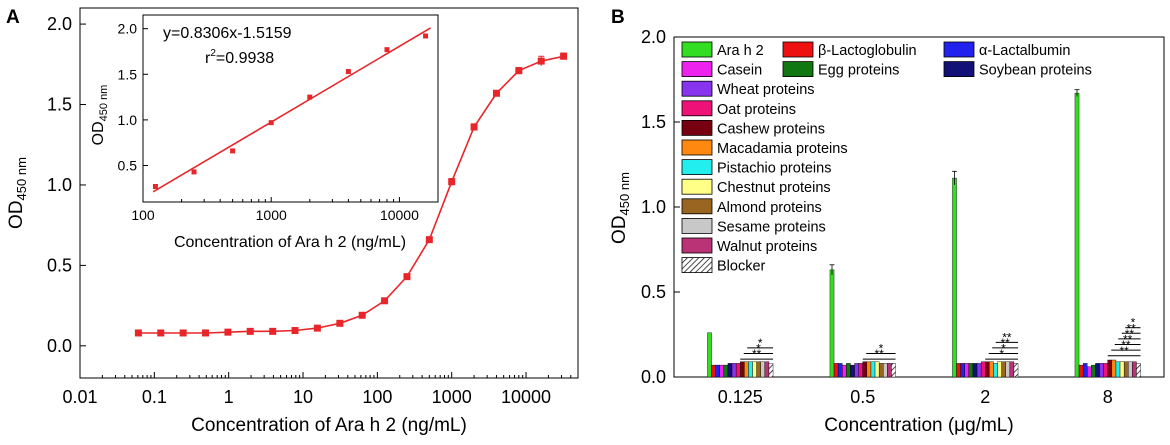 The width and height of the screenshot is (1170, 445). What do you see at coordinates (1024, 51) in the screenshot?
I see `legend-label: α-Lactalbumin` at bounding box center [1024, 51].